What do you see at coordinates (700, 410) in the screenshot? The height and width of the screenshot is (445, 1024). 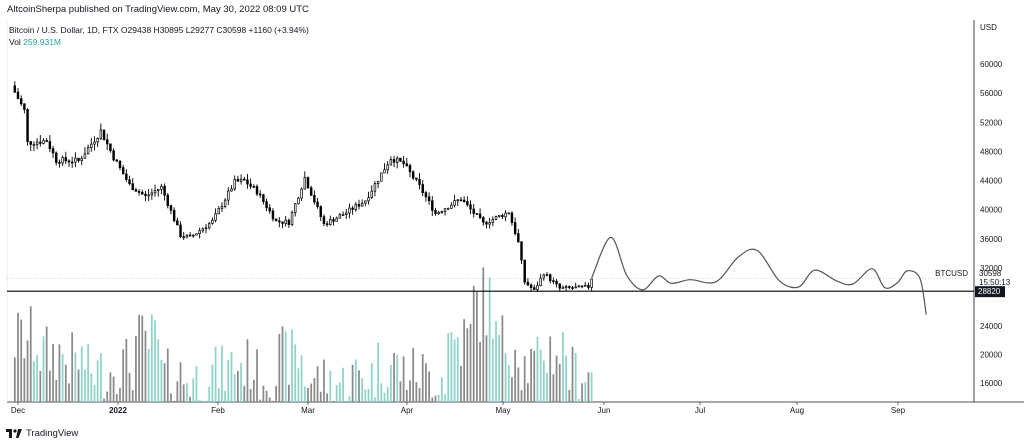 I see `time-tick-label: Jul` at bounding box center [700, 410].